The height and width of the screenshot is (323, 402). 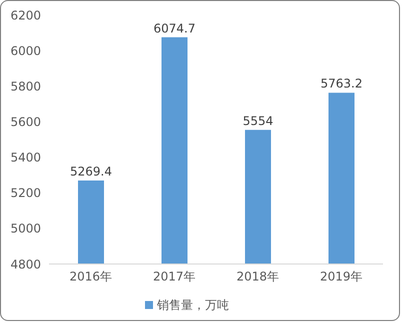 I want to click on y-tick-label: 6000, so click(x=25, y=51).